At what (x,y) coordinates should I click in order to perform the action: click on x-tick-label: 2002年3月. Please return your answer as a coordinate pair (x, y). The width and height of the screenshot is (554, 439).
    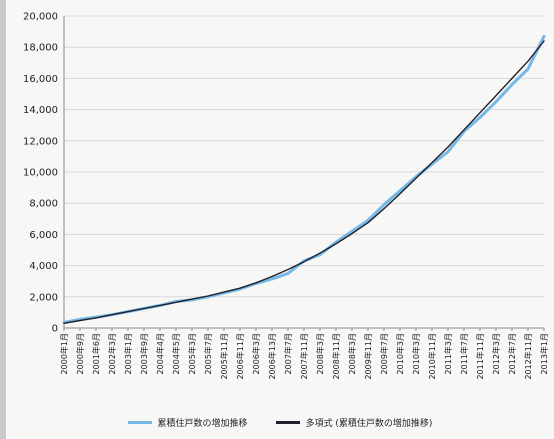
    Looking at the image, I should click on (112, 353).